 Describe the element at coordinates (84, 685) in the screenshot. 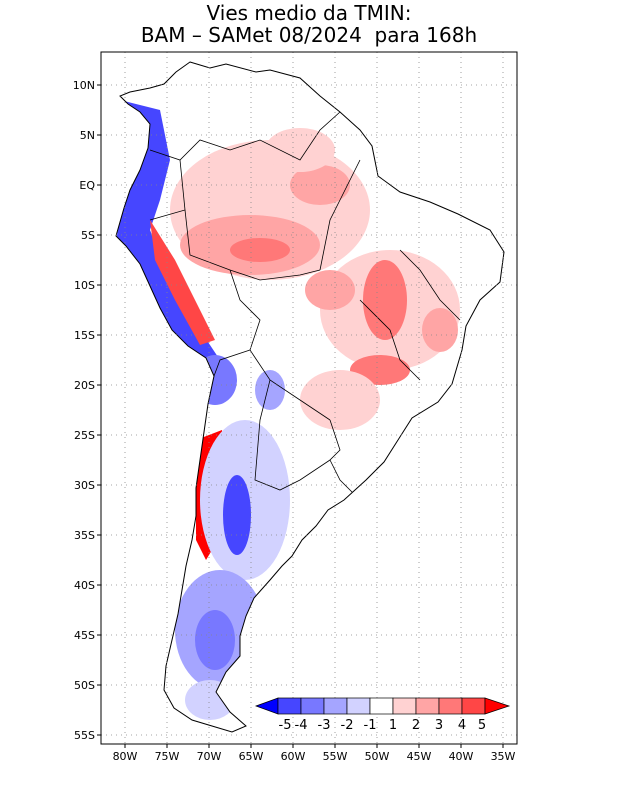

I see `lat-label: 50S` at that location.